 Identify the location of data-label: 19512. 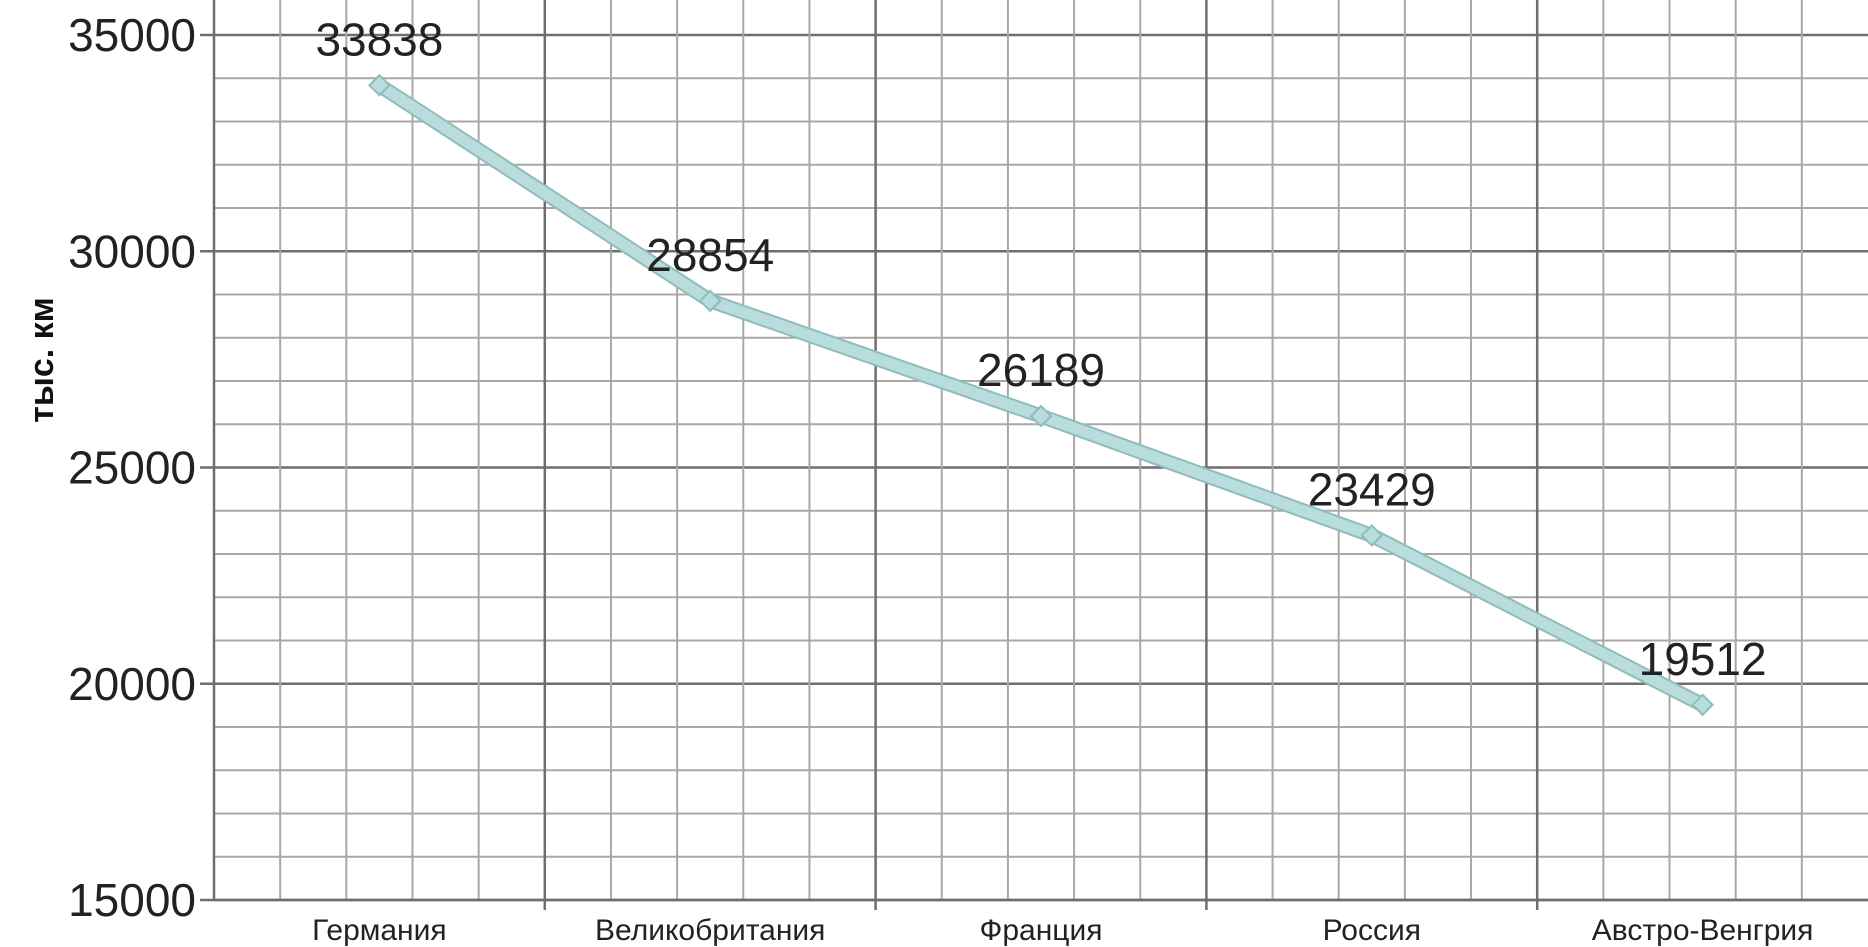
(1703, 659).